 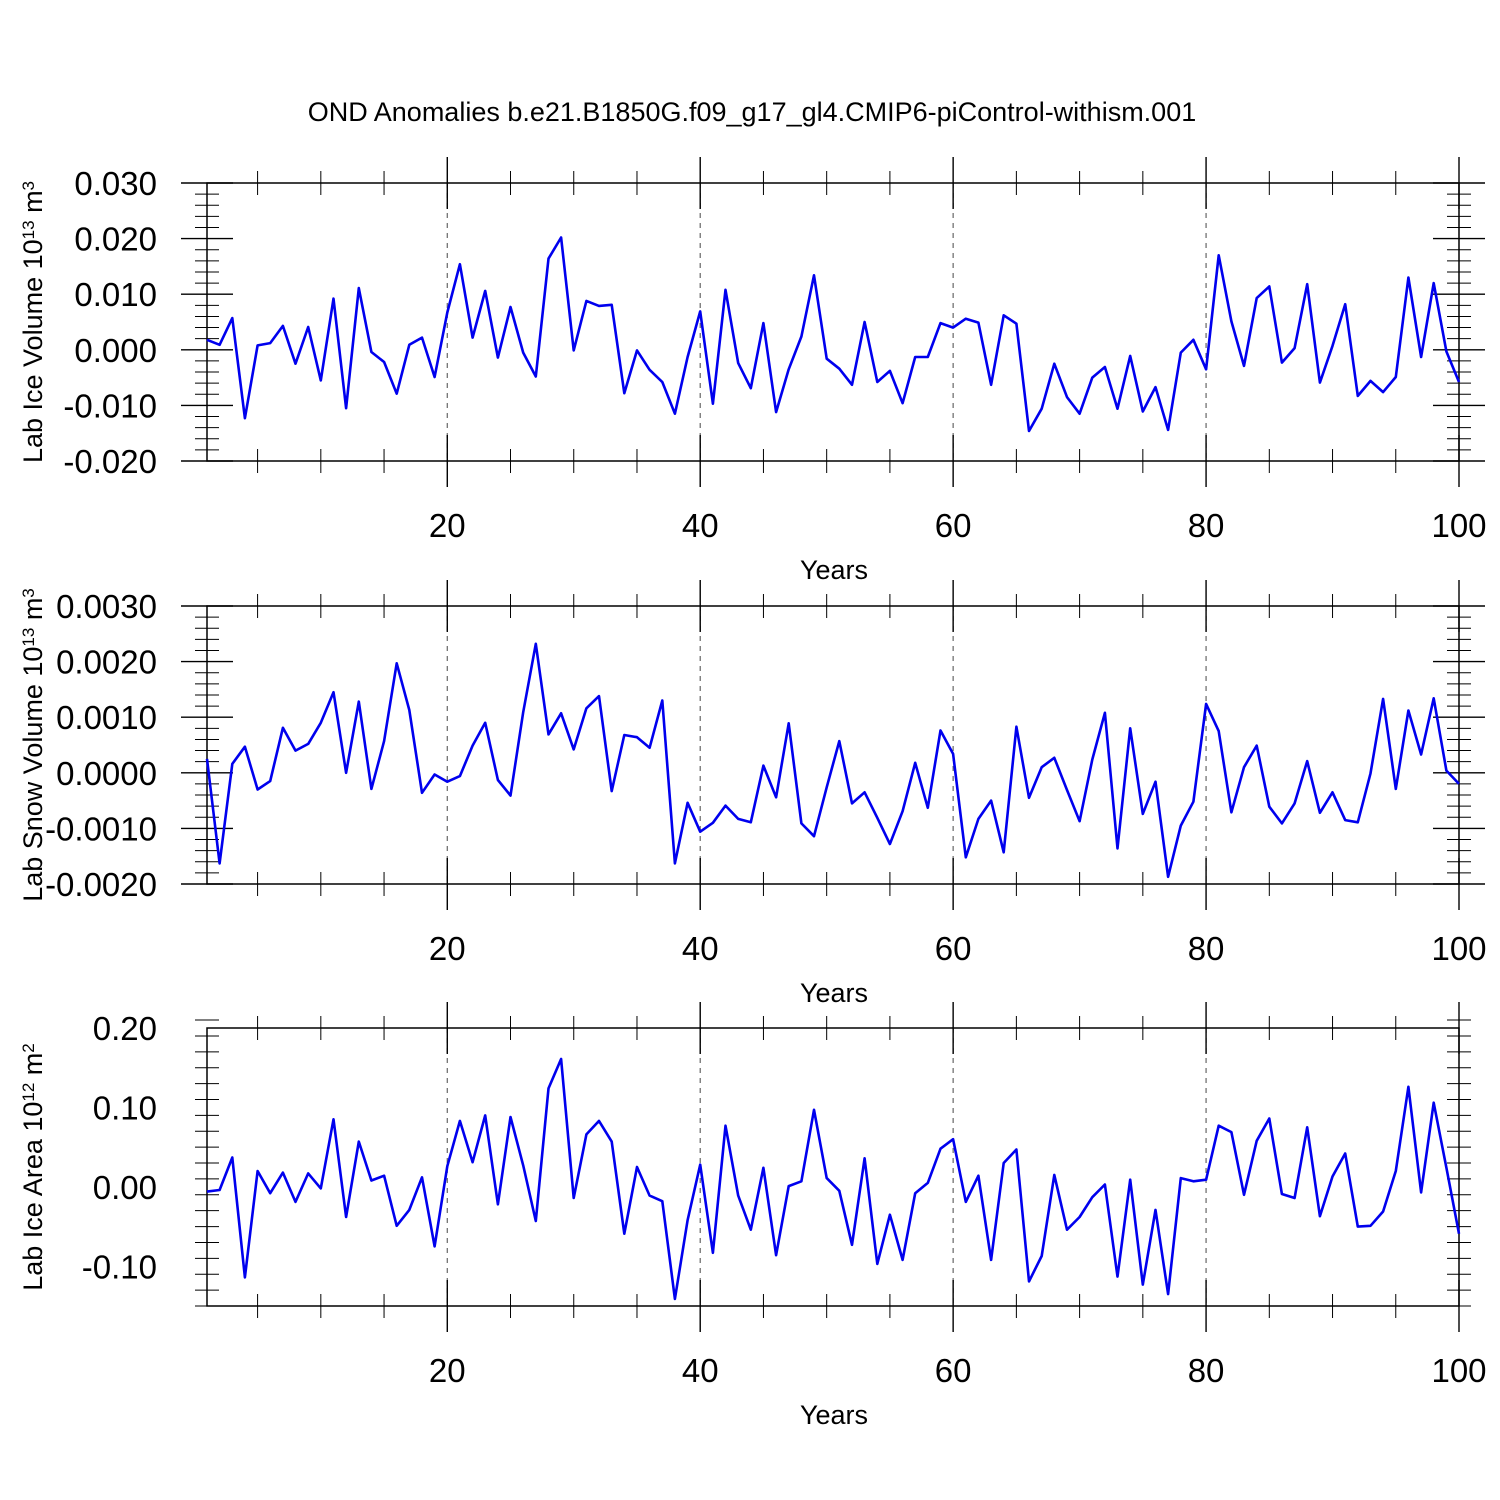 I want to click on series-line-snow-volume, so click(x=832, y=760).